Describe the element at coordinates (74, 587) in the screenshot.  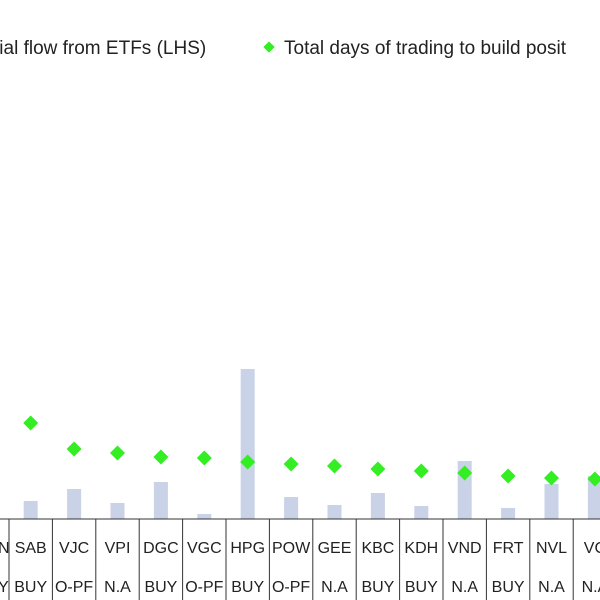
I see `rating-label-vjc: O-PF` at that location.